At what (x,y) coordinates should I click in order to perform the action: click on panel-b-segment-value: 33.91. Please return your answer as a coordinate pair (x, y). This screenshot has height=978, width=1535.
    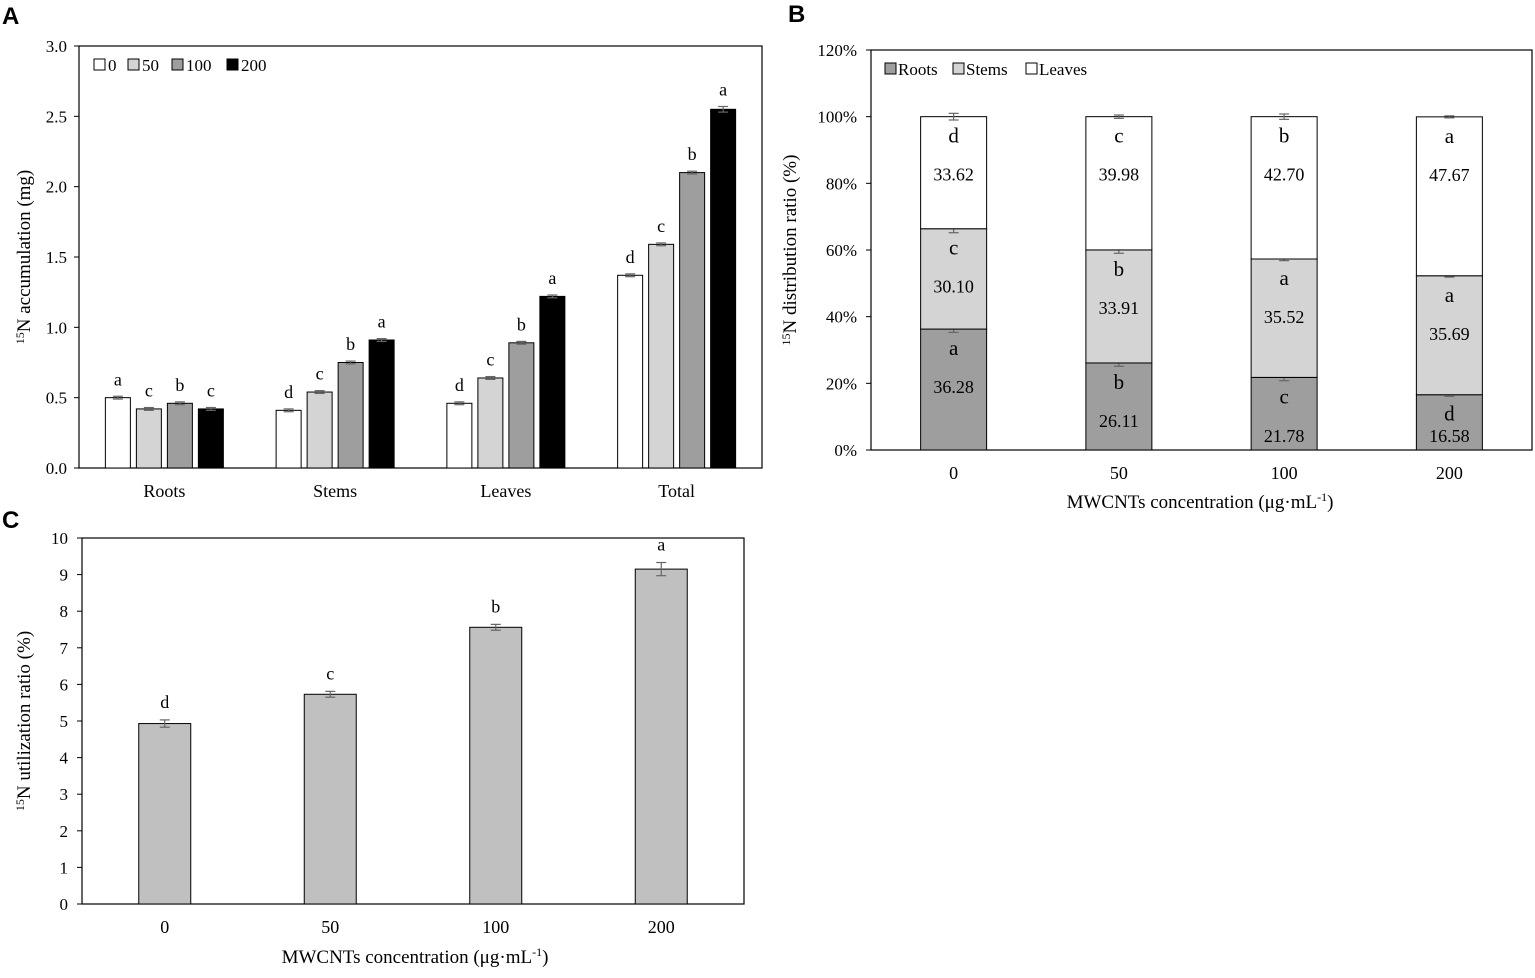
    Looking at the image, I should click on (1119, 308).